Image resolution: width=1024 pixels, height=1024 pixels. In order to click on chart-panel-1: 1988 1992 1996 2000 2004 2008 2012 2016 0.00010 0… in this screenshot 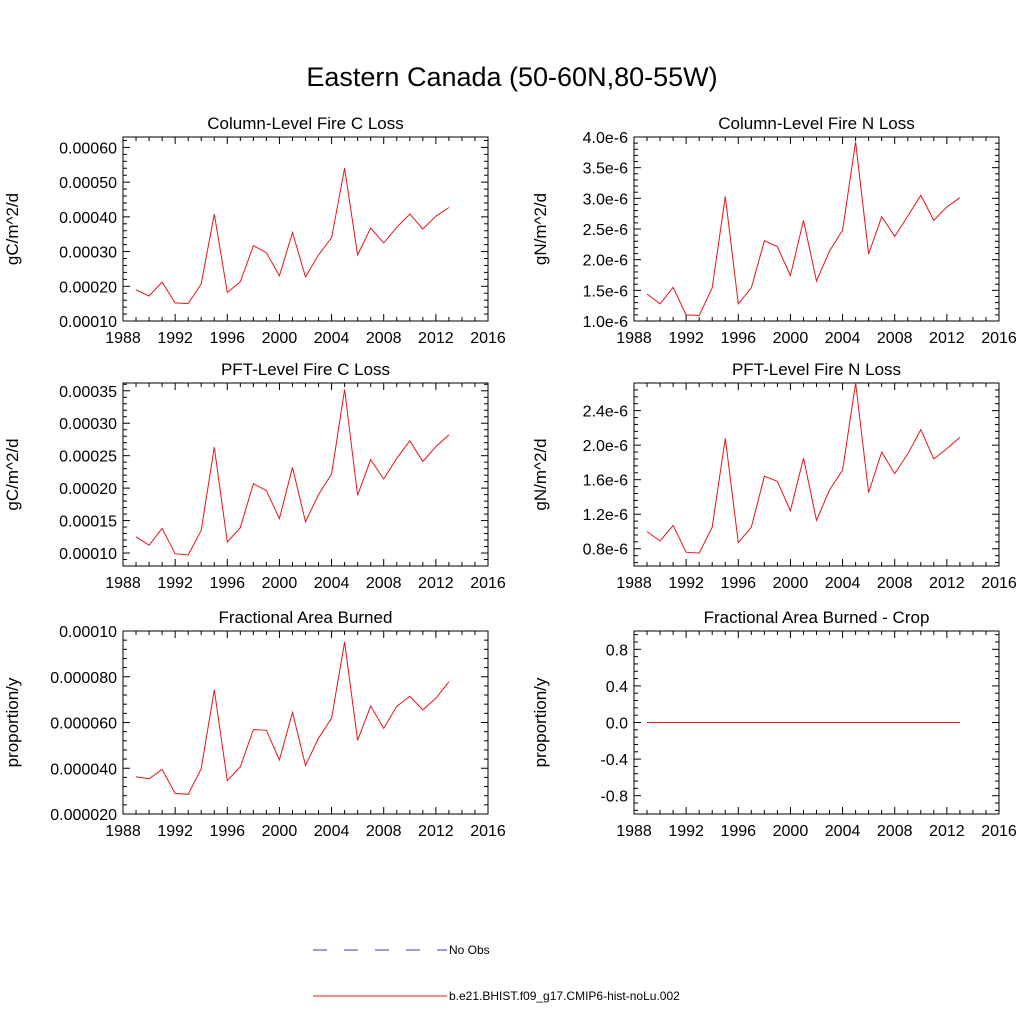, I will do `click(254, 230)`.